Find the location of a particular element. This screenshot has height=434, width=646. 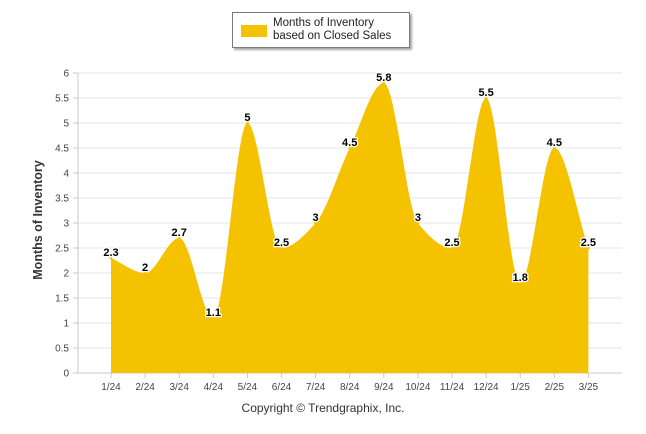

y-tick-label: 2.5 is located at coordinates (62, 249).